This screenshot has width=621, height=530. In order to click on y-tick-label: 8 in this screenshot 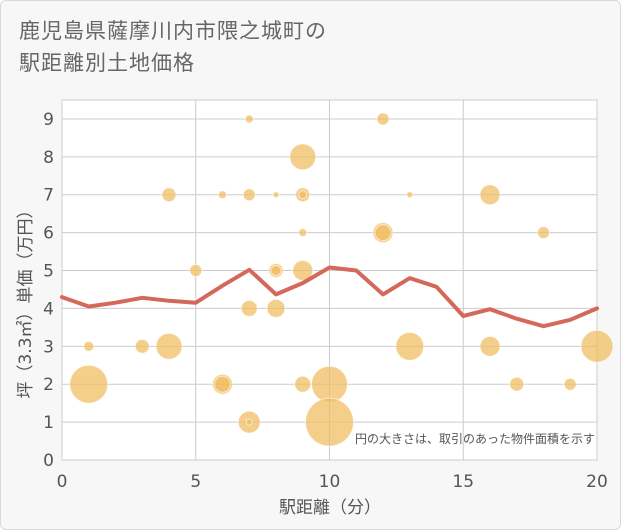, I will do `click(48, 158)`.